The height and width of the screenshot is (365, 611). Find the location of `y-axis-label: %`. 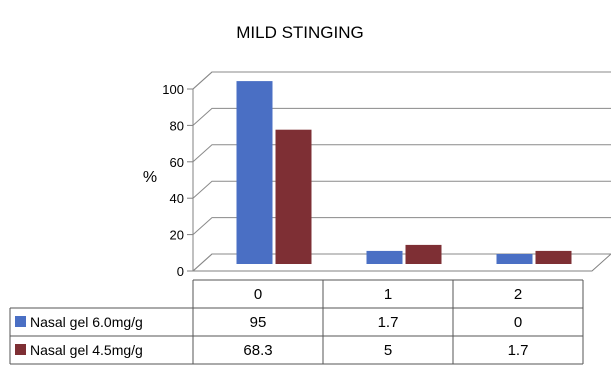

y-axis-label: % is located at coordinates (150, 177).